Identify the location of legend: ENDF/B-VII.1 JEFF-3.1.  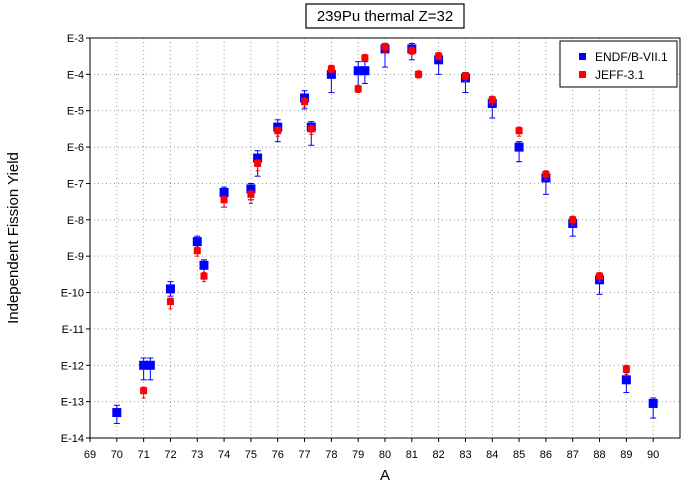
(618, 64).